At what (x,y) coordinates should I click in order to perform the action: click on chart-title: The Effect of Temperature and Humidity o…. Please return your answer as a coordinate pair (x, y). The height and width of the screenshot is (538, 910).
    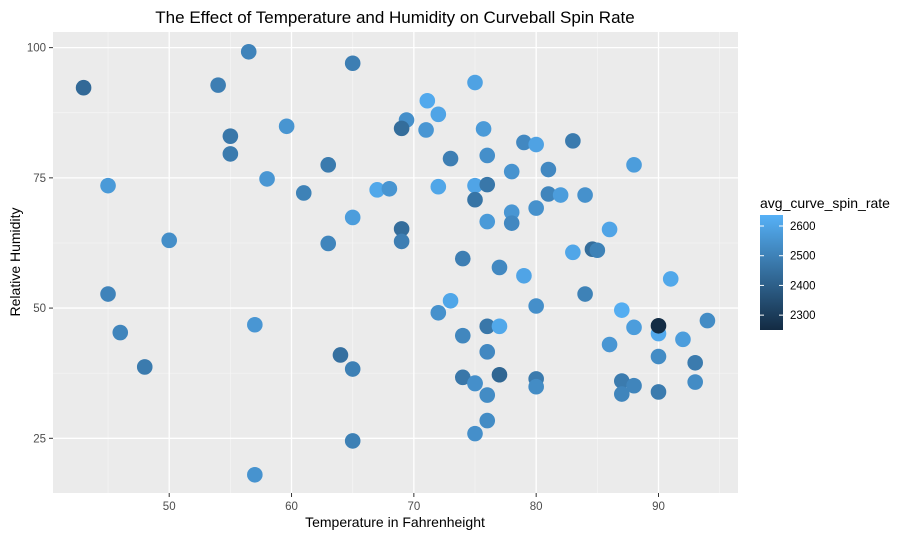
    Looking at the image, I should click on (394, 17).